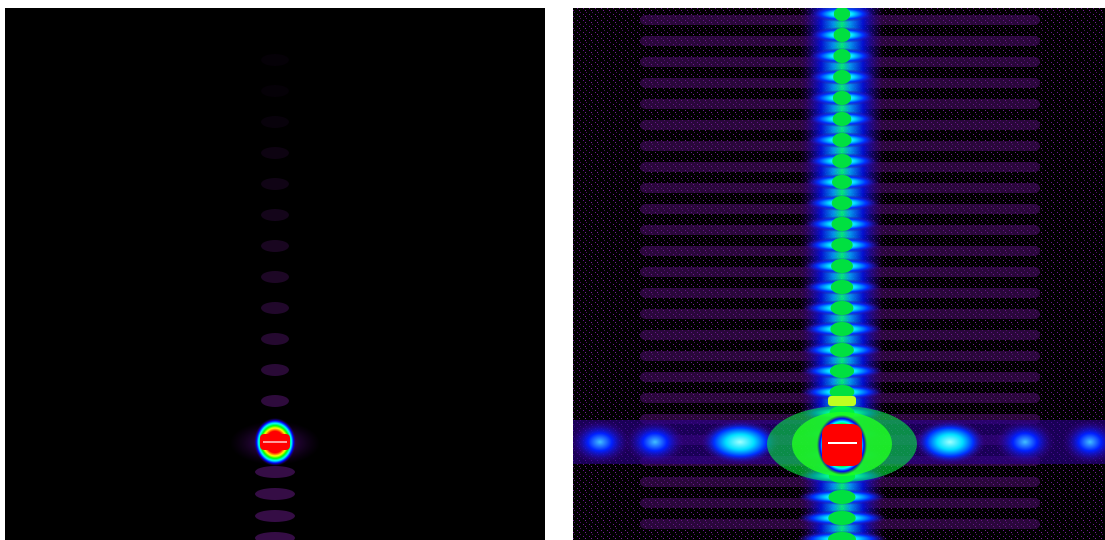  Describe the element at coordinates (842, 401) in the screenshot. I see `yellow-lobe` at that location.